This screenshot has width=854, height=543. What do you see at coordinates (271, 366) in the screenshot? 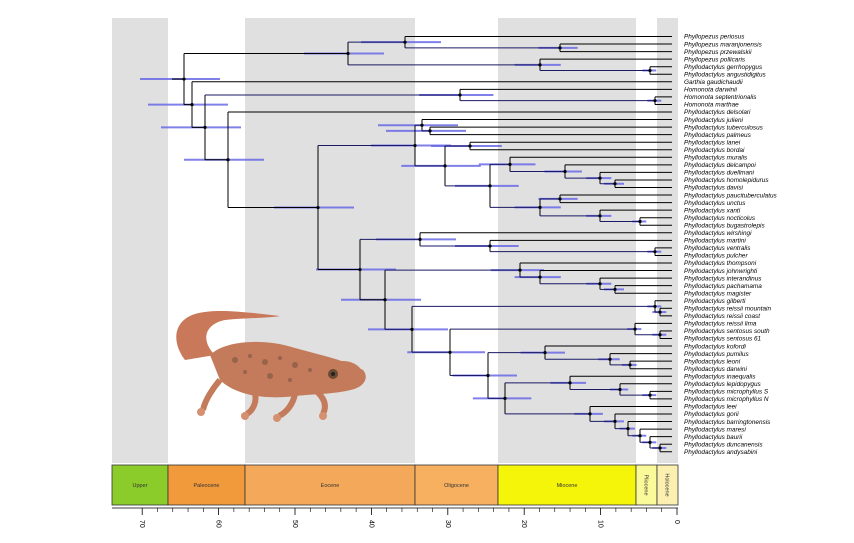
I see `gecko-illustration` at bounding box center [271, 366].